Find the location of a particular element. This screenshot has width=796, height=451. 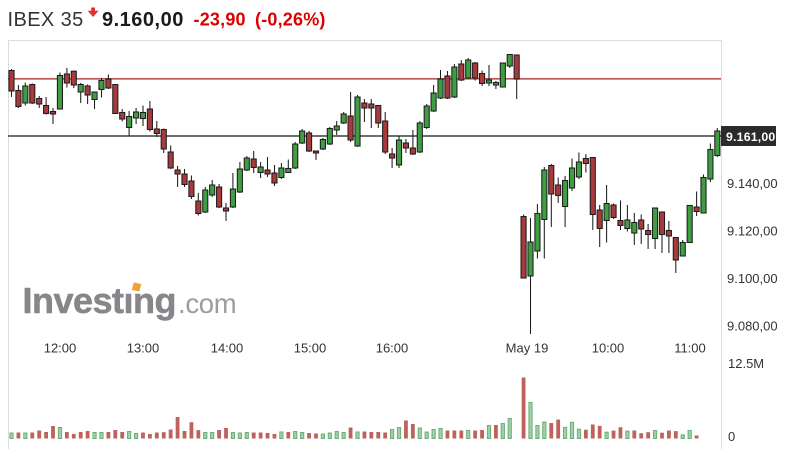

svg-text: (-0,26%) is located at coordinates (290, 20).